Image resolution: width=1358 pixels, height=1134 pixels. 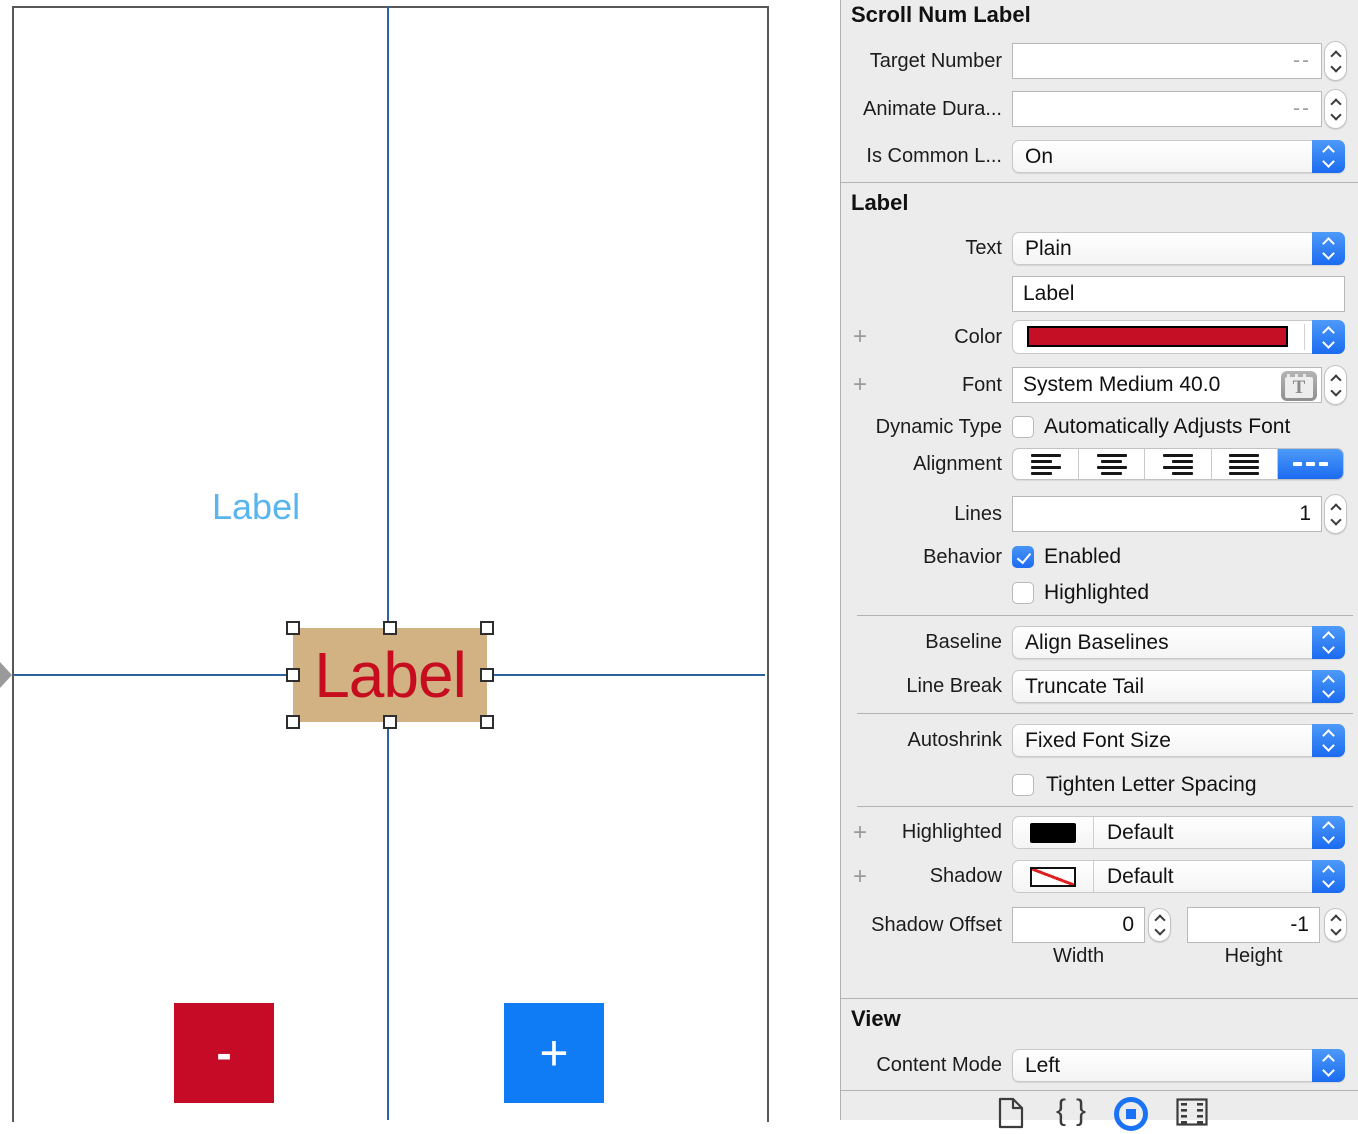 I want to click on divider, so click(x=1304, y=337).